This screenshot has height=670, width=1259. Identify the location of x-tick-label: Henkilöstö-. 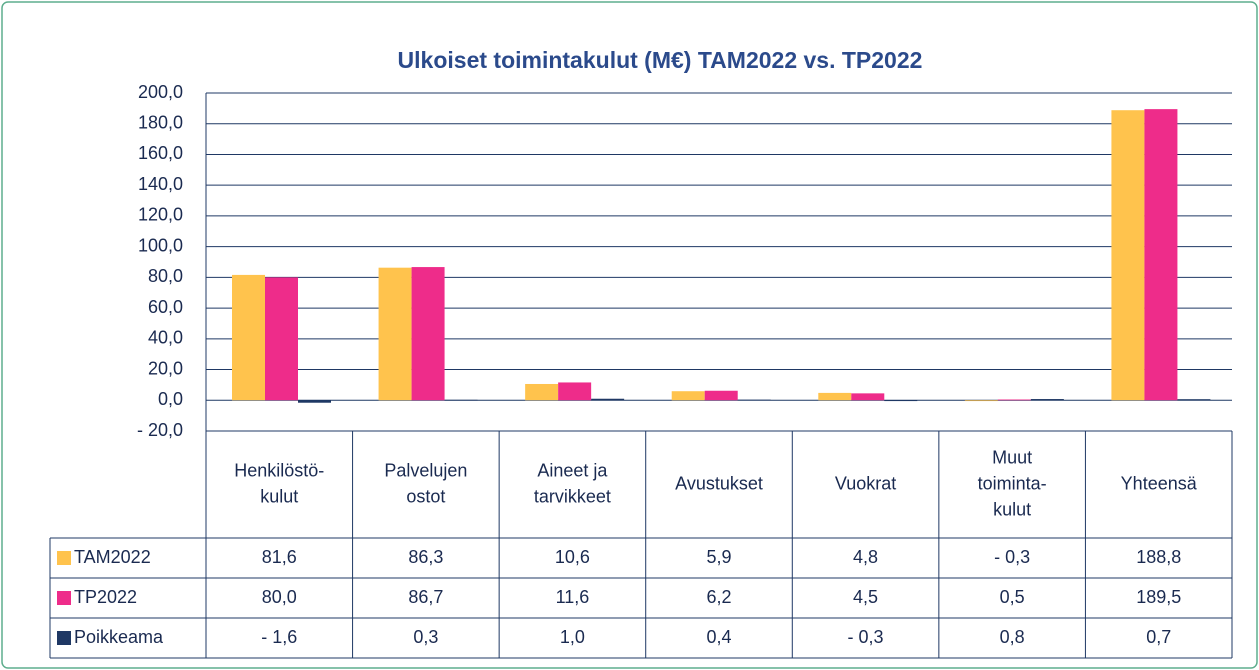
(279, 470).